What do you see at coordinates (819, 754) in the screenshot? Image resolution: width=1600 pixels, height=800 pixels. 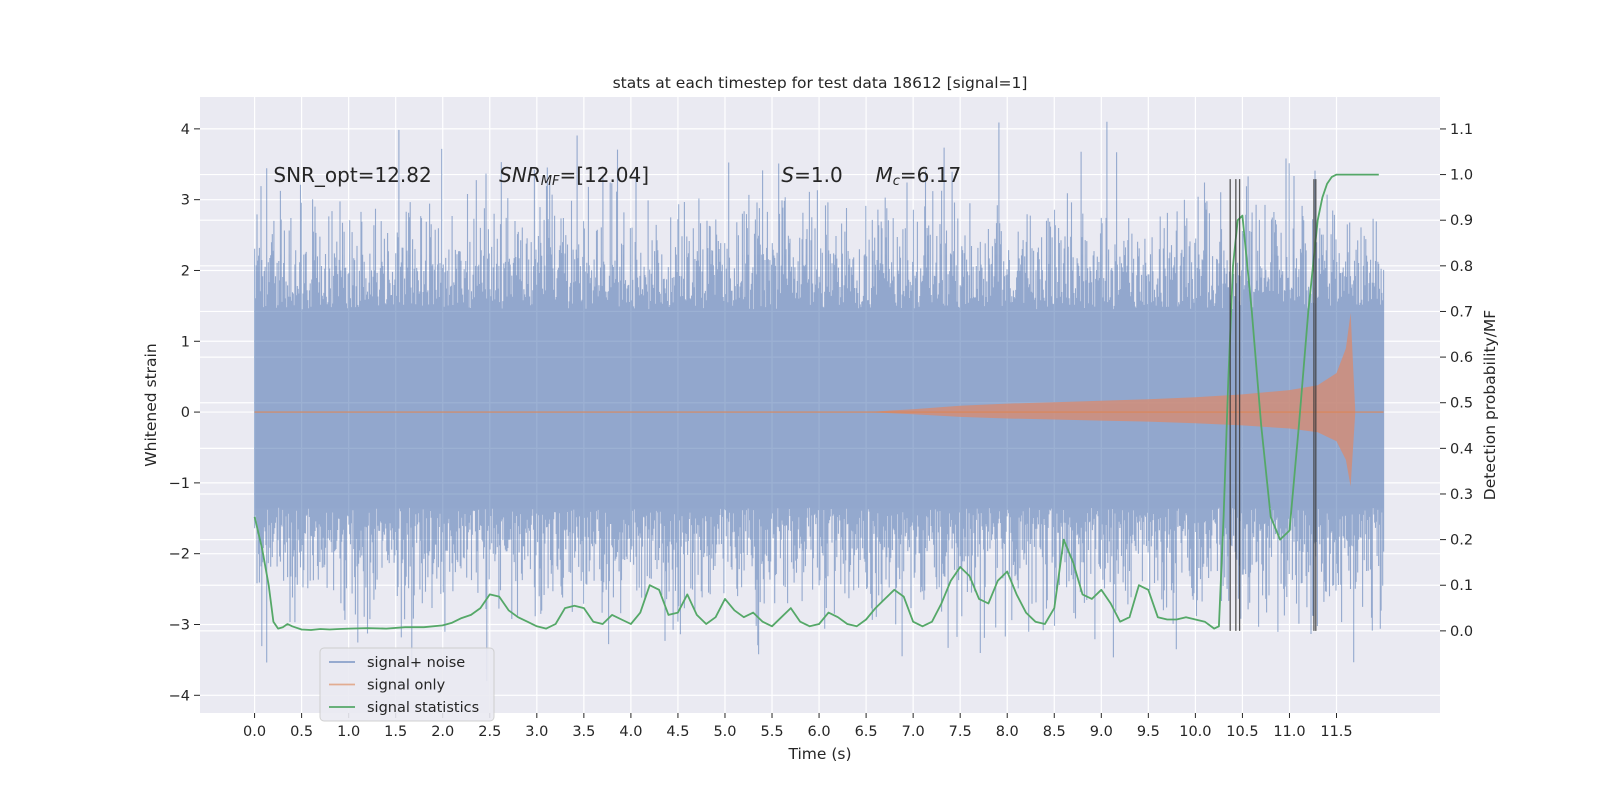 I see `x-axis-label: Time (s)` at bounding box center [819, 754].